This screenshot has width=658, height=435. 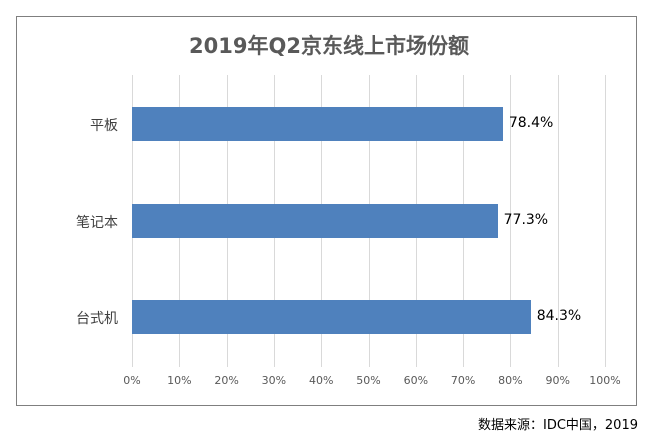 I want to click on x-tick-label: 80%, so click(x=510, y=380).